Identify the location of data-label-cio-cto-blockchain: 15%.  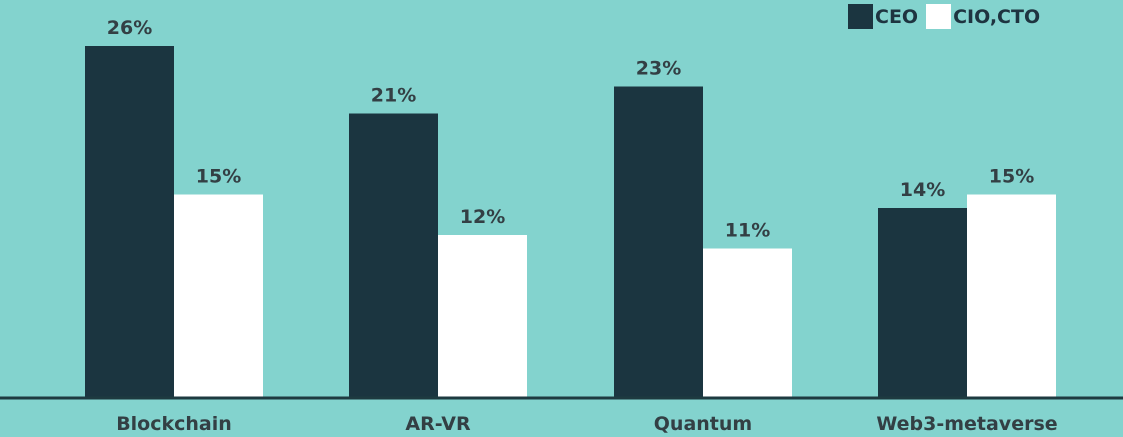
(218, 177).